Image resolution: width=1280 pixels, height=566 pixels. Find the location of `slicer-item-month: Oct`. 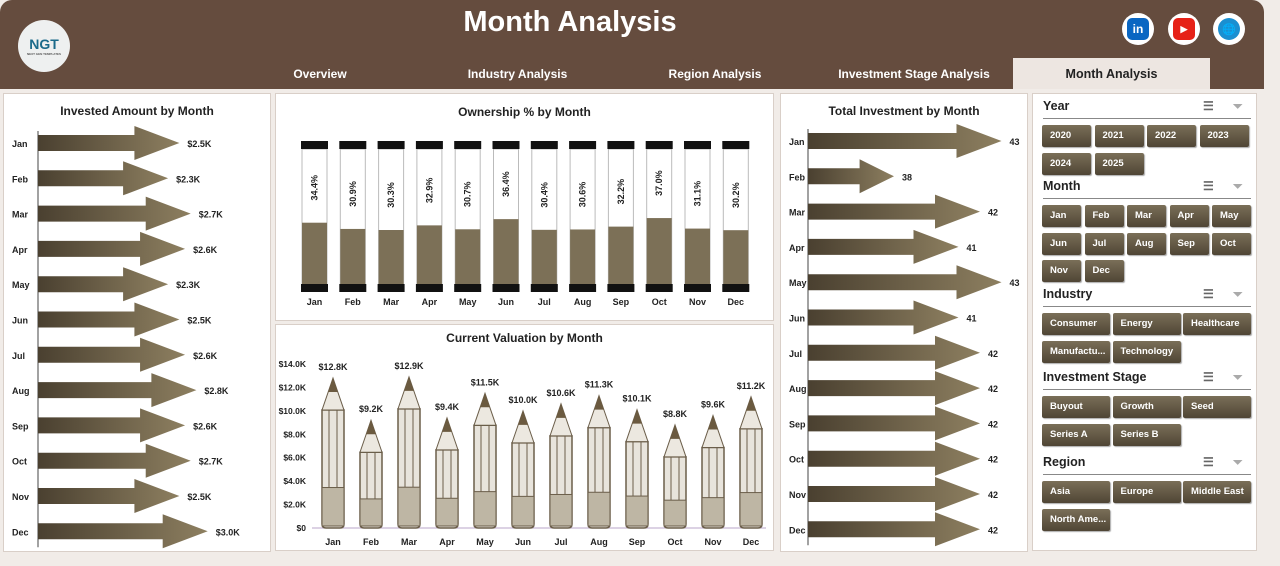

slicer-item-month: Oct is located at coordinates (1231, 243).